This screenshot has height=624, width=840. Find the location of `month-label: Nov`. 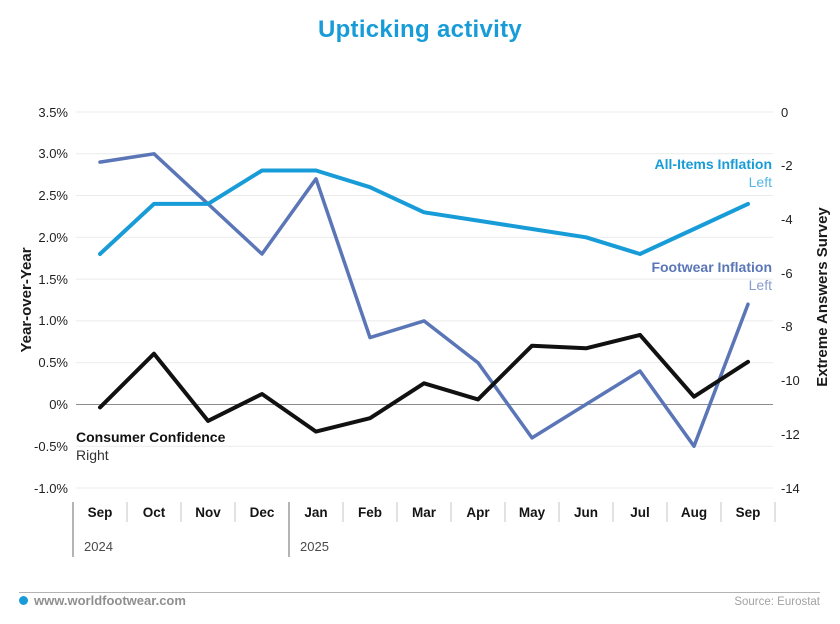

month-label: Nov is located at coordinates (208, 512).